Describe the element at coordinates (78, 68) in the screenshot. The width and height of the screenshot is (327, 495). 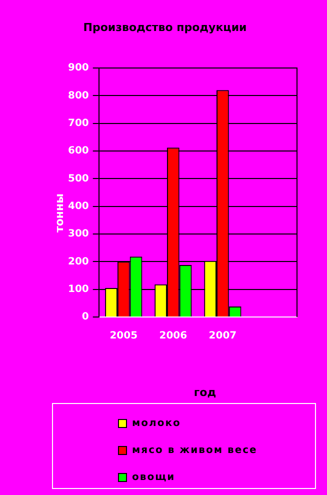
I see `y-tick-label: 900` at that location.